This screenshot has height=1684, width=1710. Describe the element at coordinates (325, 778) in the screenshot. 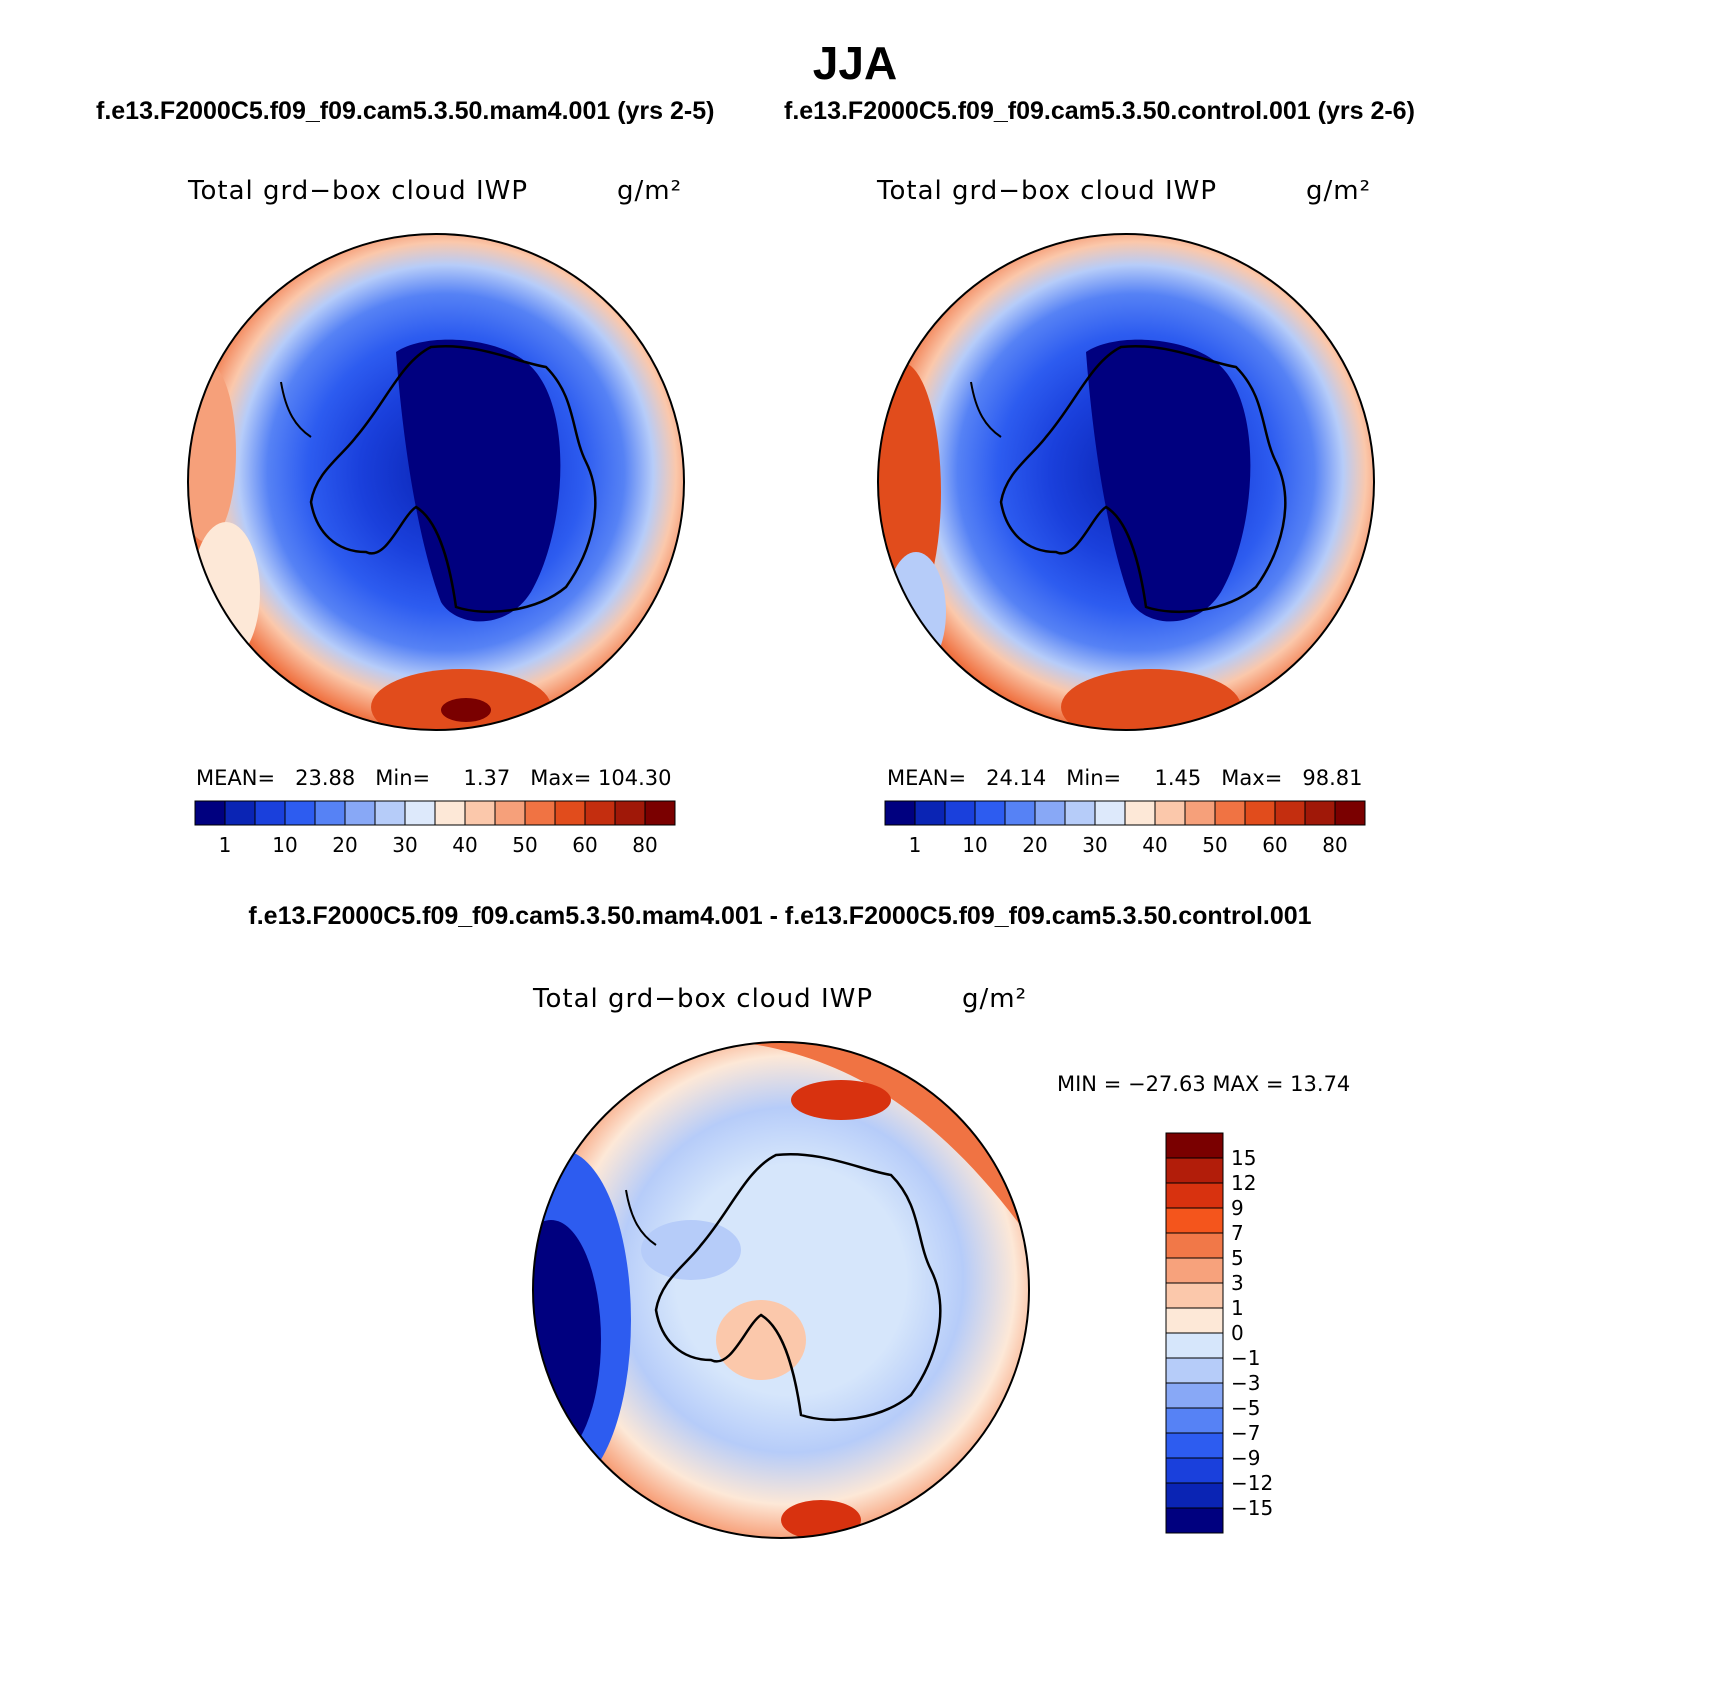

I see `panel1-mean-value: 23.88` at that location.